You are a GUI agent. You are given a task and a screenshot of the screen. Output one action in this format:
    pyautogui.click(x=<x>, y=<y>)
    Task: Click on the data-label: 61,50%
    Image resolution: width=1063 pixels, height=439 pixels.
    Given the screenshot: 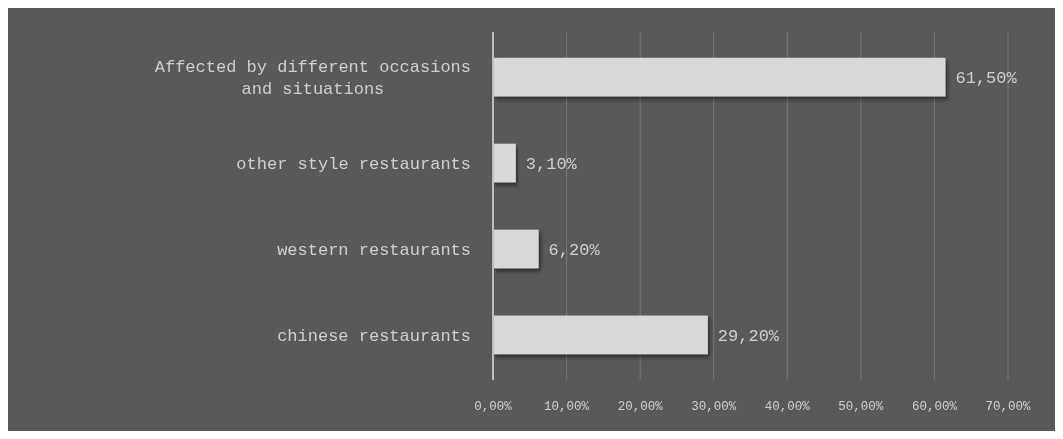 What is the action you would take?
    pyautogui.click(x=986, y=79)
    